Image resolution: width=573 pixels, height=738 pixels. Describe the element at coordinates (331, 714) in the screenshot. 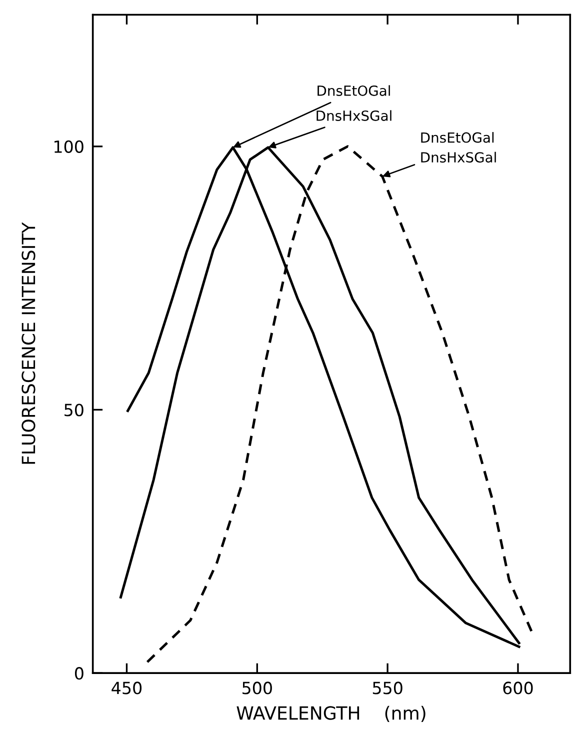

I see `x-axis-title: WAVELENGTH (nm)` at that location.